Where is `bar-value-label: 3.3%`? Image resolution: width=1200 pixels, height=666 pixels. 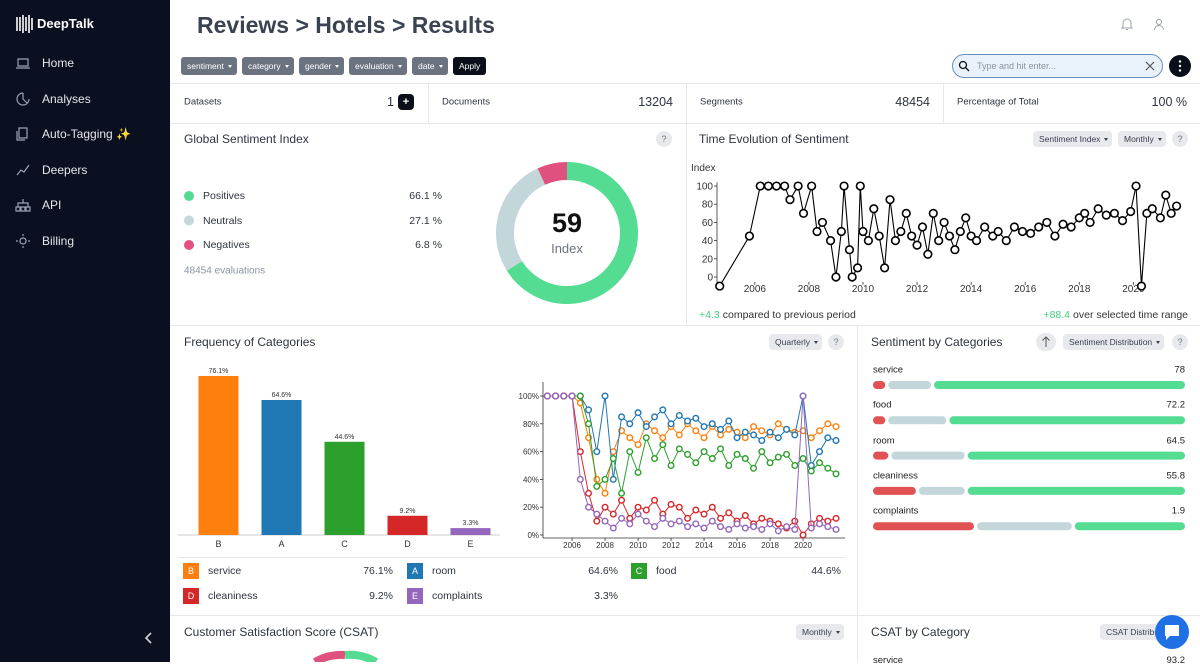
bar-value-label: 3.3% is located at coordinates (471, 523).